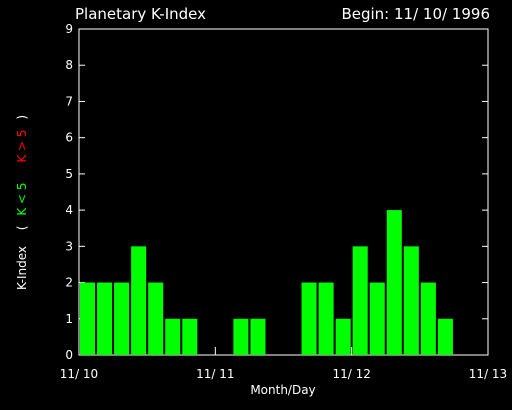 This screenshot has height=410, width=512. Describe the element at coordinates (22, 198) in the screenshot. I see `legend-entry: K < 5` at that location.